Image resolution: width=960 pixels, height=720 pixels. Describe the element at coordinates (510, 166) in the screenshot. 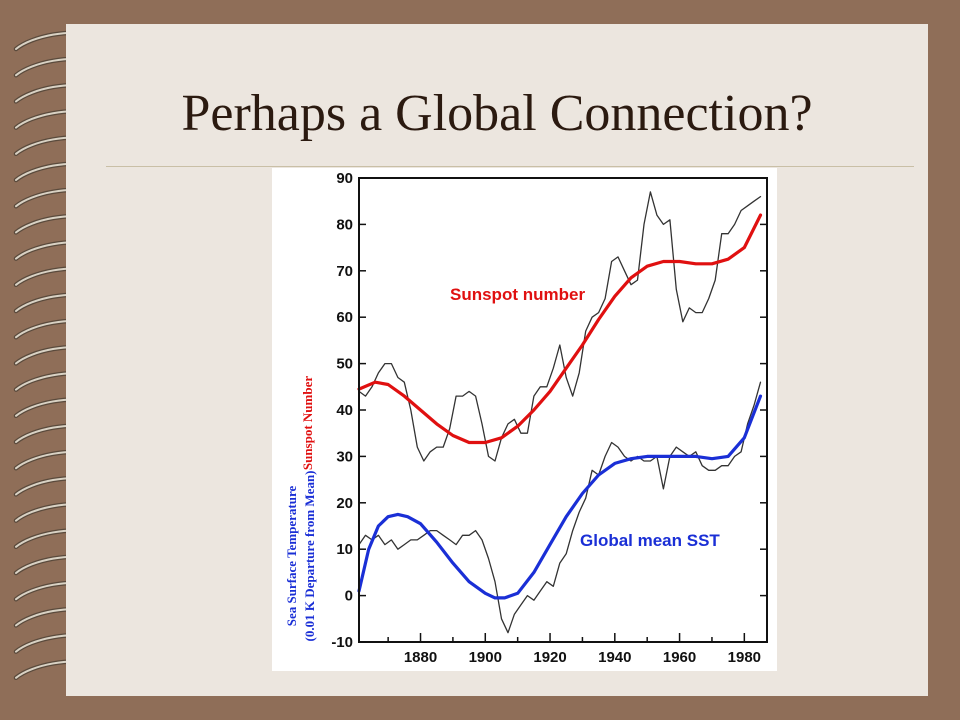

I see `title-divider` at that location.